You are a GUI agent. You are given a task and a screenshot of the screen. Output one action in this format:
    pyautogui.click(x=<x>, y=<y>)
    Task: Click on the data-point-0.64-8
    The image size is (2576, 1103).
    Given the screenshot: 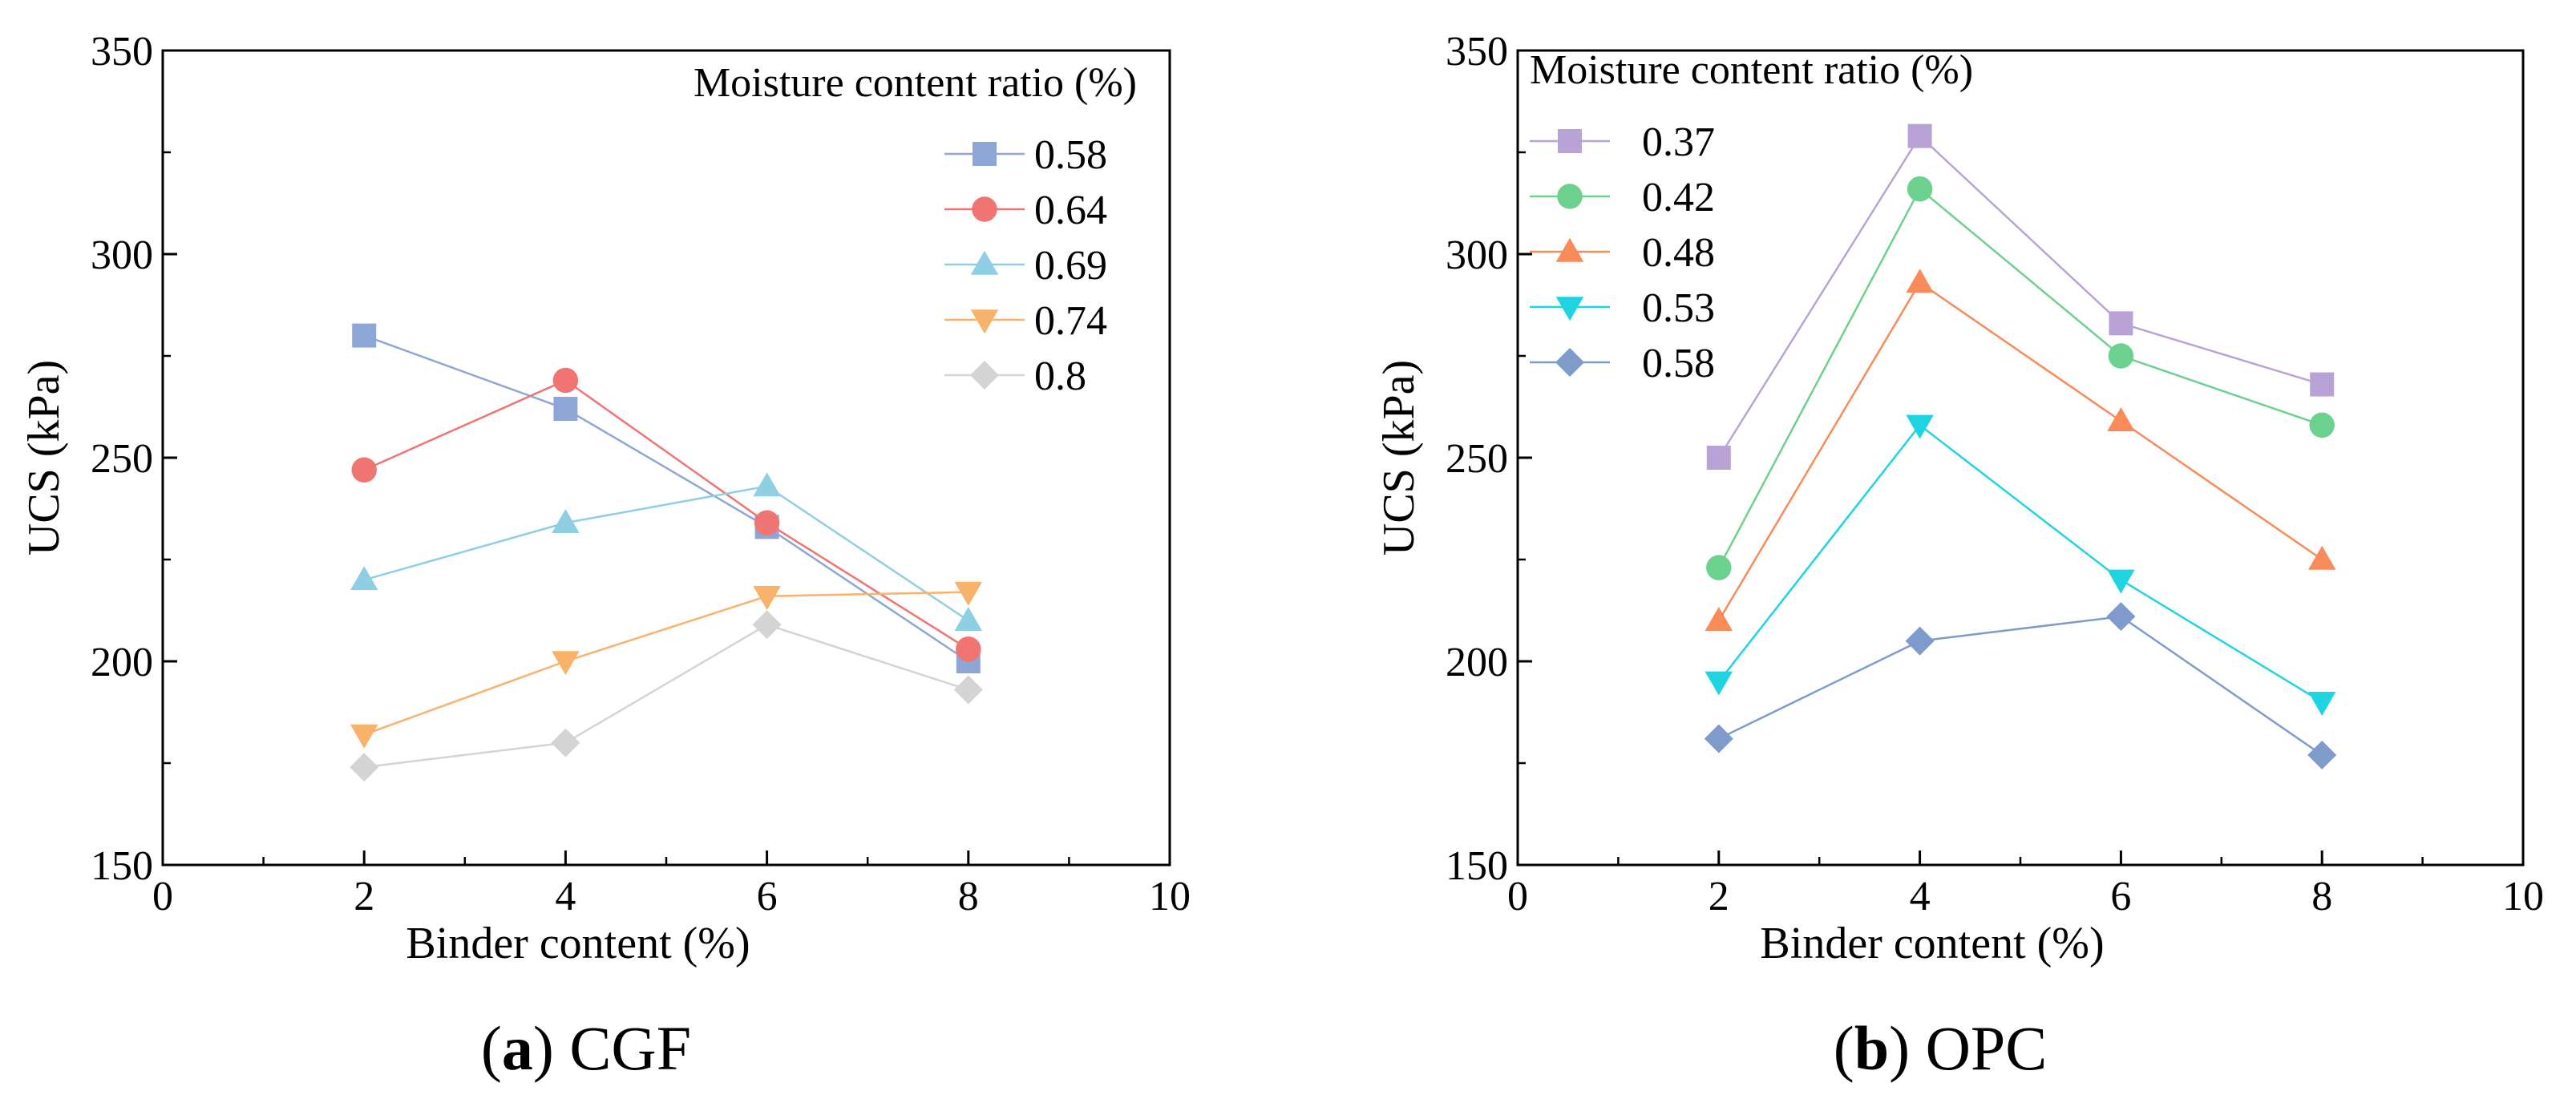 What is the action you would take?
    pyautogui.click(x=968, y=649)
    